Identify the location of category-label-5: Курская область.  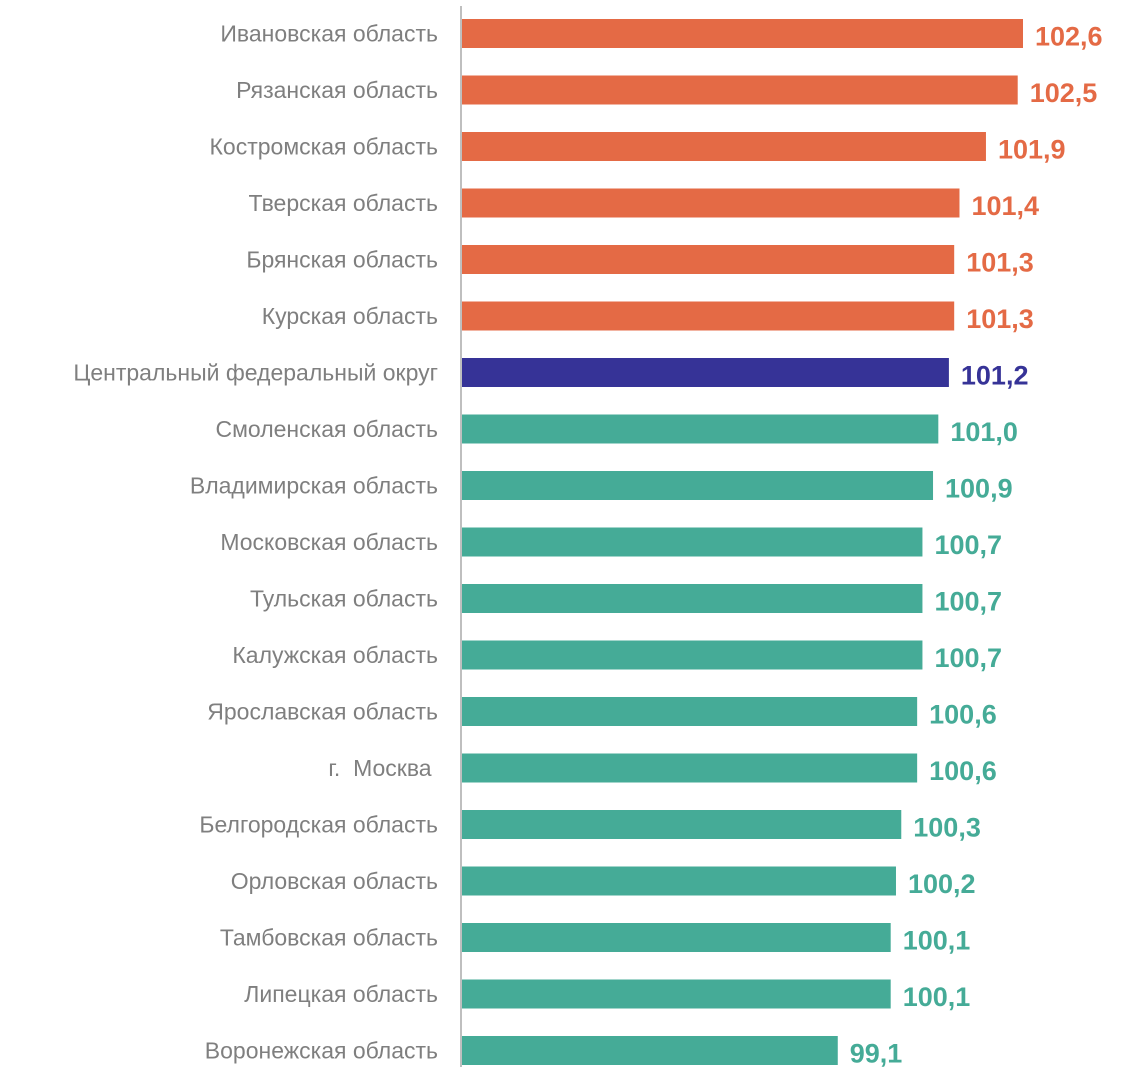
(350, 316).